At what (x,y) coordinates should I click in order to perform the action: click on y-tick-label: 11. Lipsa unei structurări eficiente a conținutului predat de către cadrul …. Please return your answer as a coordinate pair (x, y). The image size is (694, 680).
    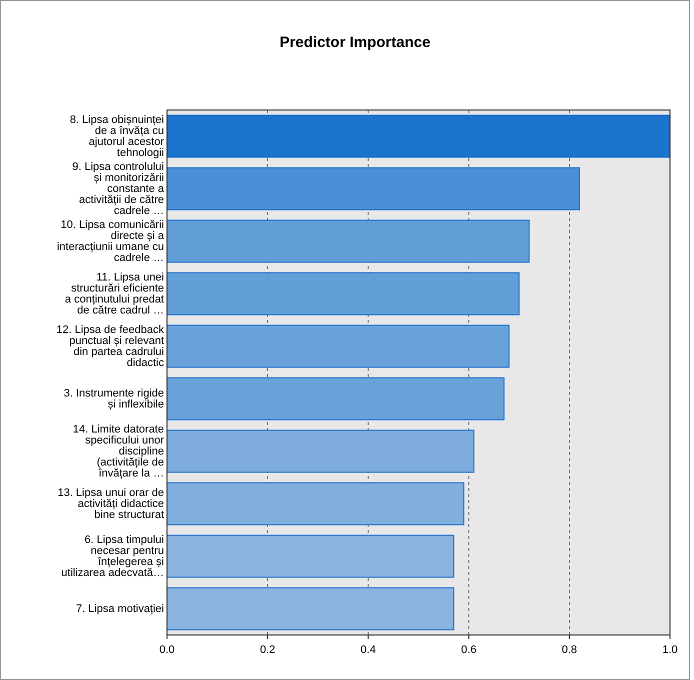
    Looking at the image, I should click on (114, 293).